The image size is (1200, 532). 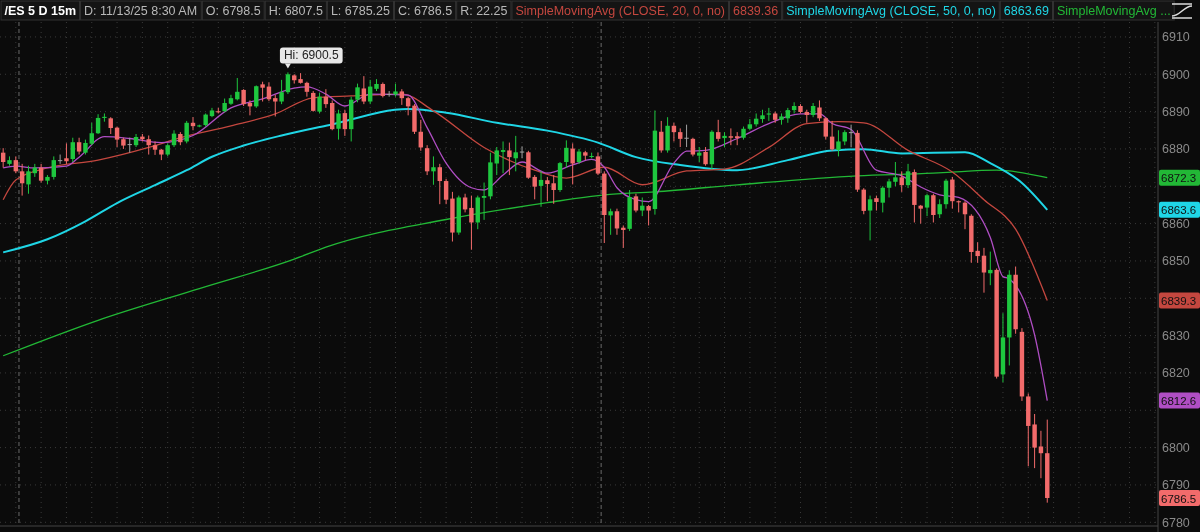 I want to click on y-tick-label: 6890, so click(x=1176, y=112).